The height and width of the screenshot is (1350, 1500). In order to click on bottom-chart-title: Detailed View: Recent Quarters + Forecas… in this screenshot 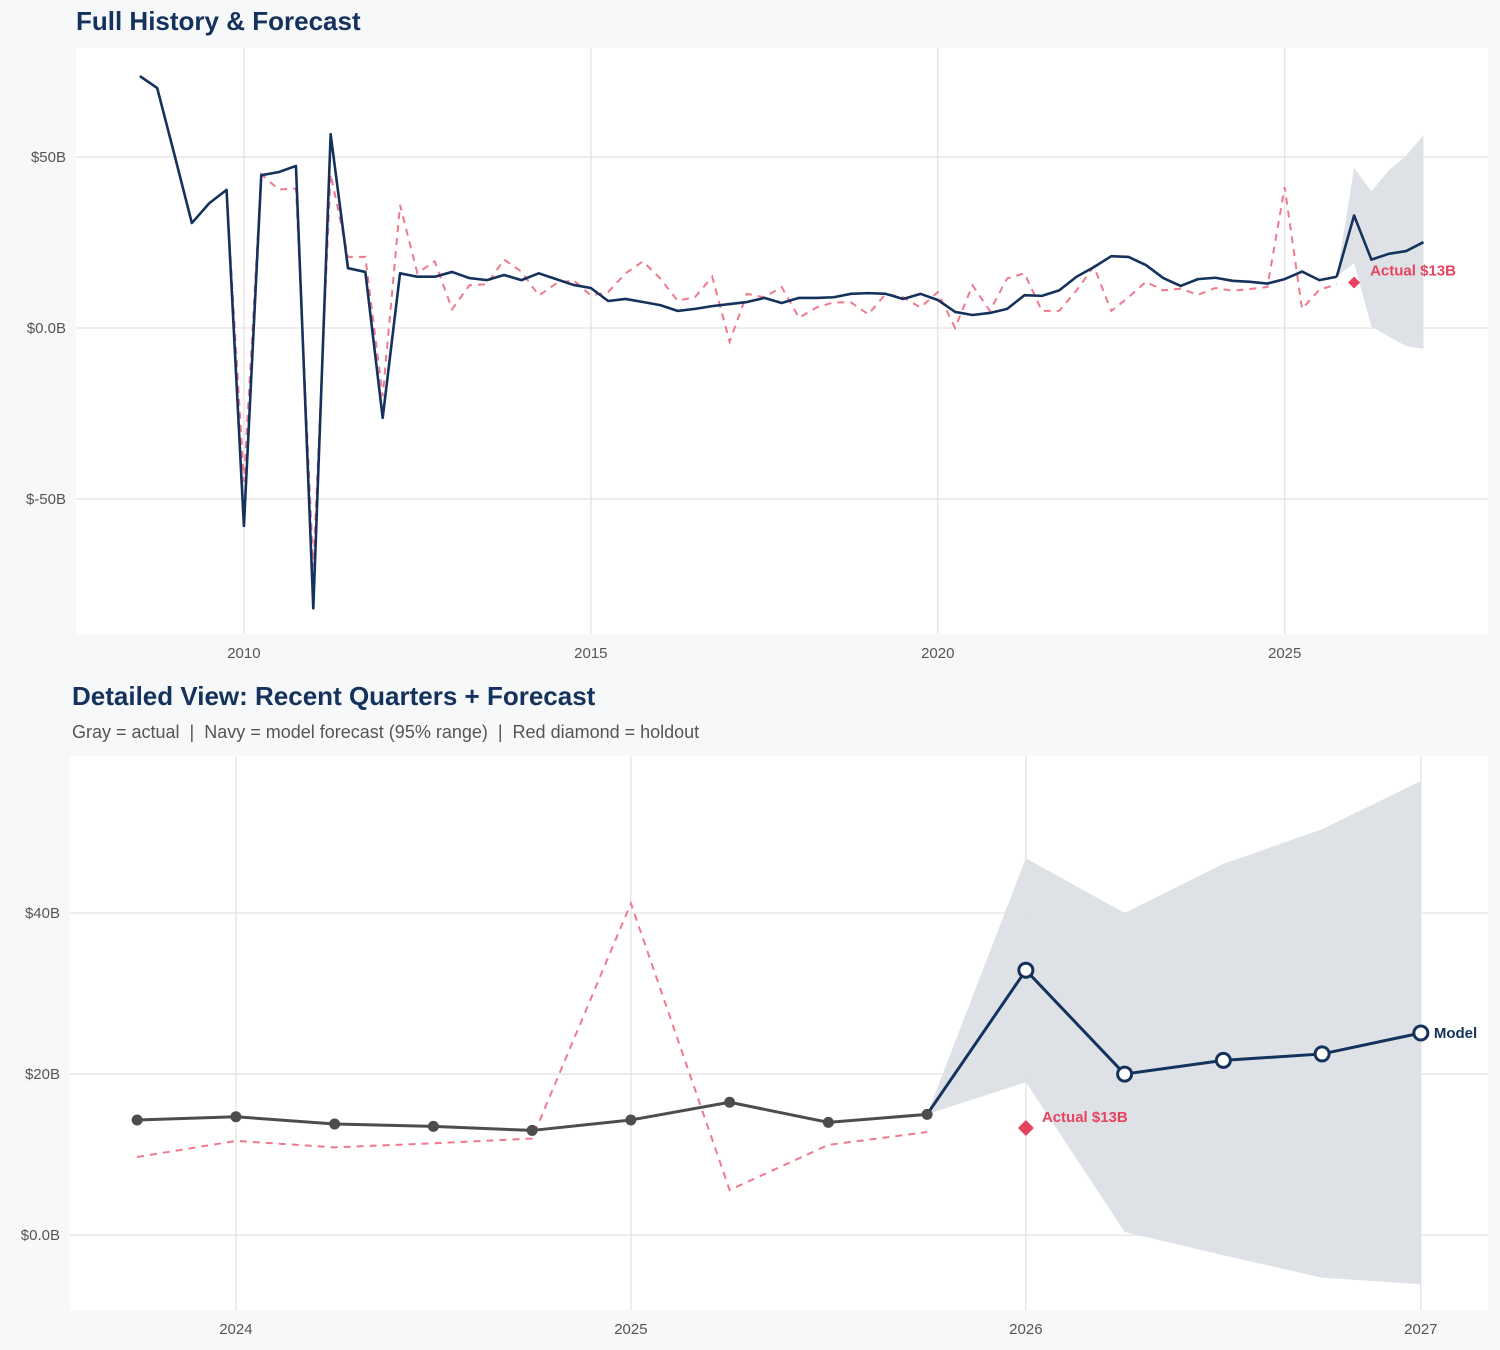, I will do `click(334, 696)`.